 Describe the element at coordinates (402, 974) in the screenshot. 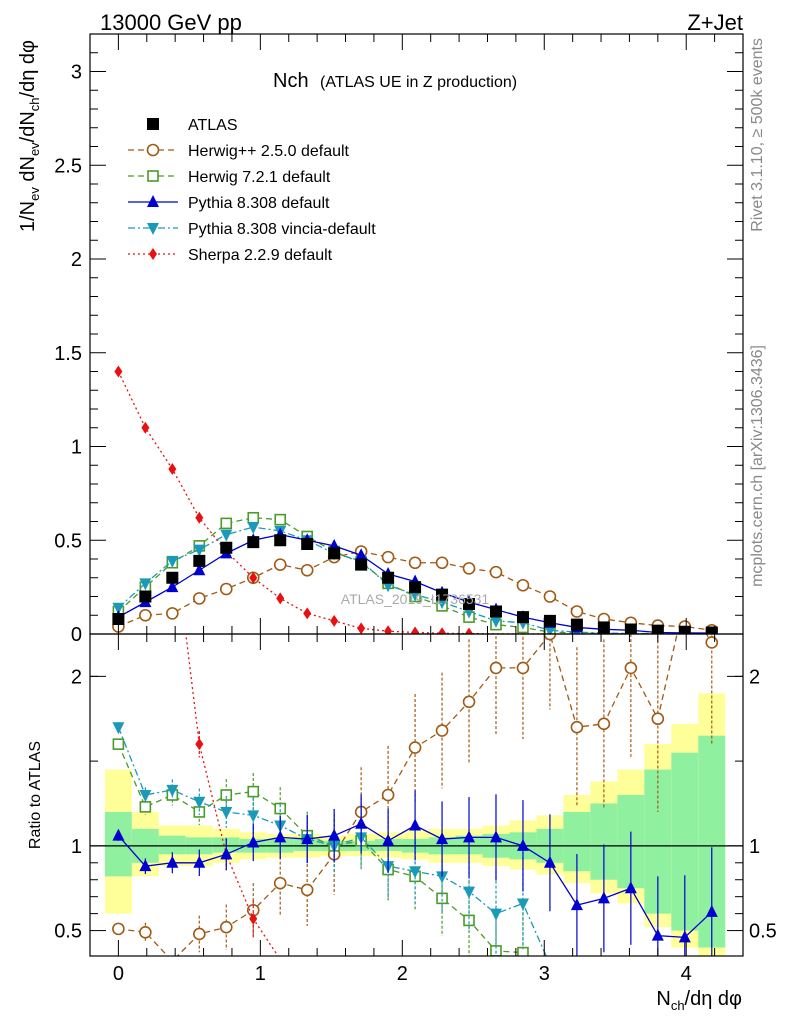

I see `x-tick-label: 2` at that location.